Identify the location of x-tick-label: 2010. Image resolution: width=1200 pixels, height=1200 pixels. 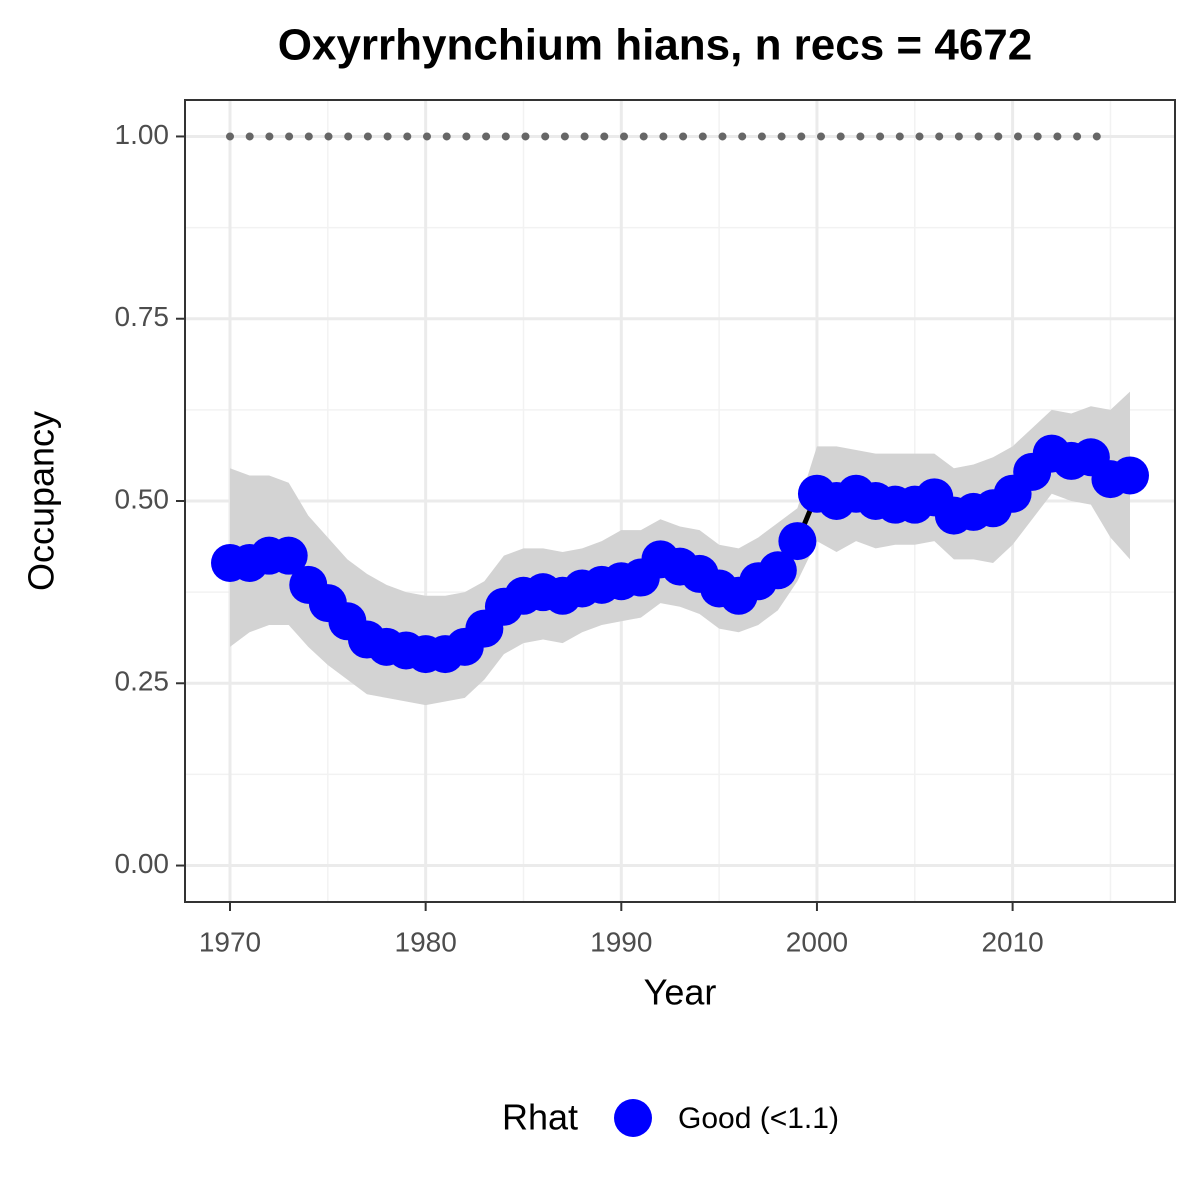
(1012, 941).